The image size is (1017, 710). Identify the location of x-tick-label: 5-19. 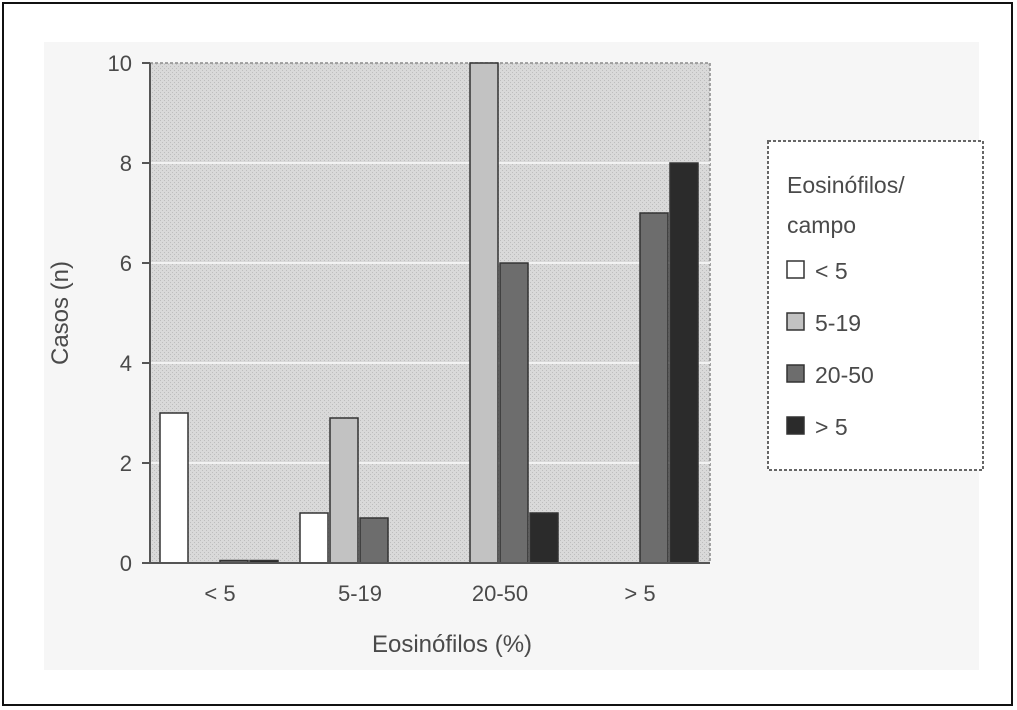
(360, 593).